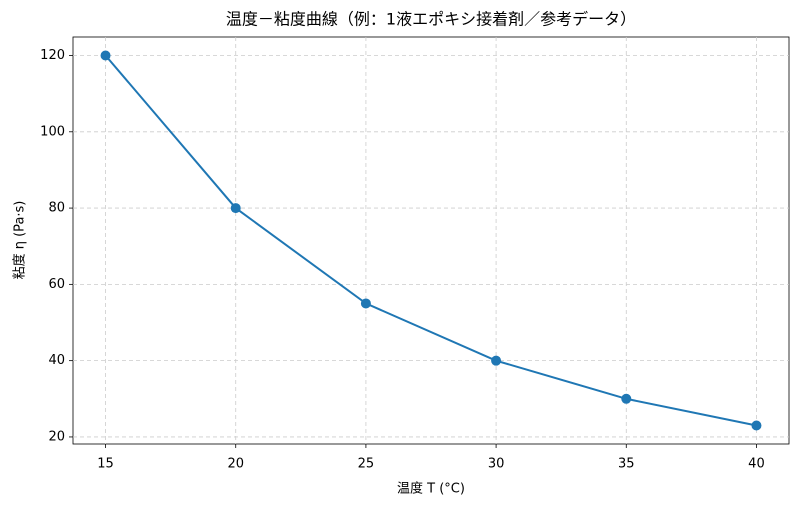 Image resolution: width=800 pixels, height=508 pixels. What do you see at coordinates (756, 464) in the screenshot?
I see `x-tick-label: 40` at bounding box center [756, 464].